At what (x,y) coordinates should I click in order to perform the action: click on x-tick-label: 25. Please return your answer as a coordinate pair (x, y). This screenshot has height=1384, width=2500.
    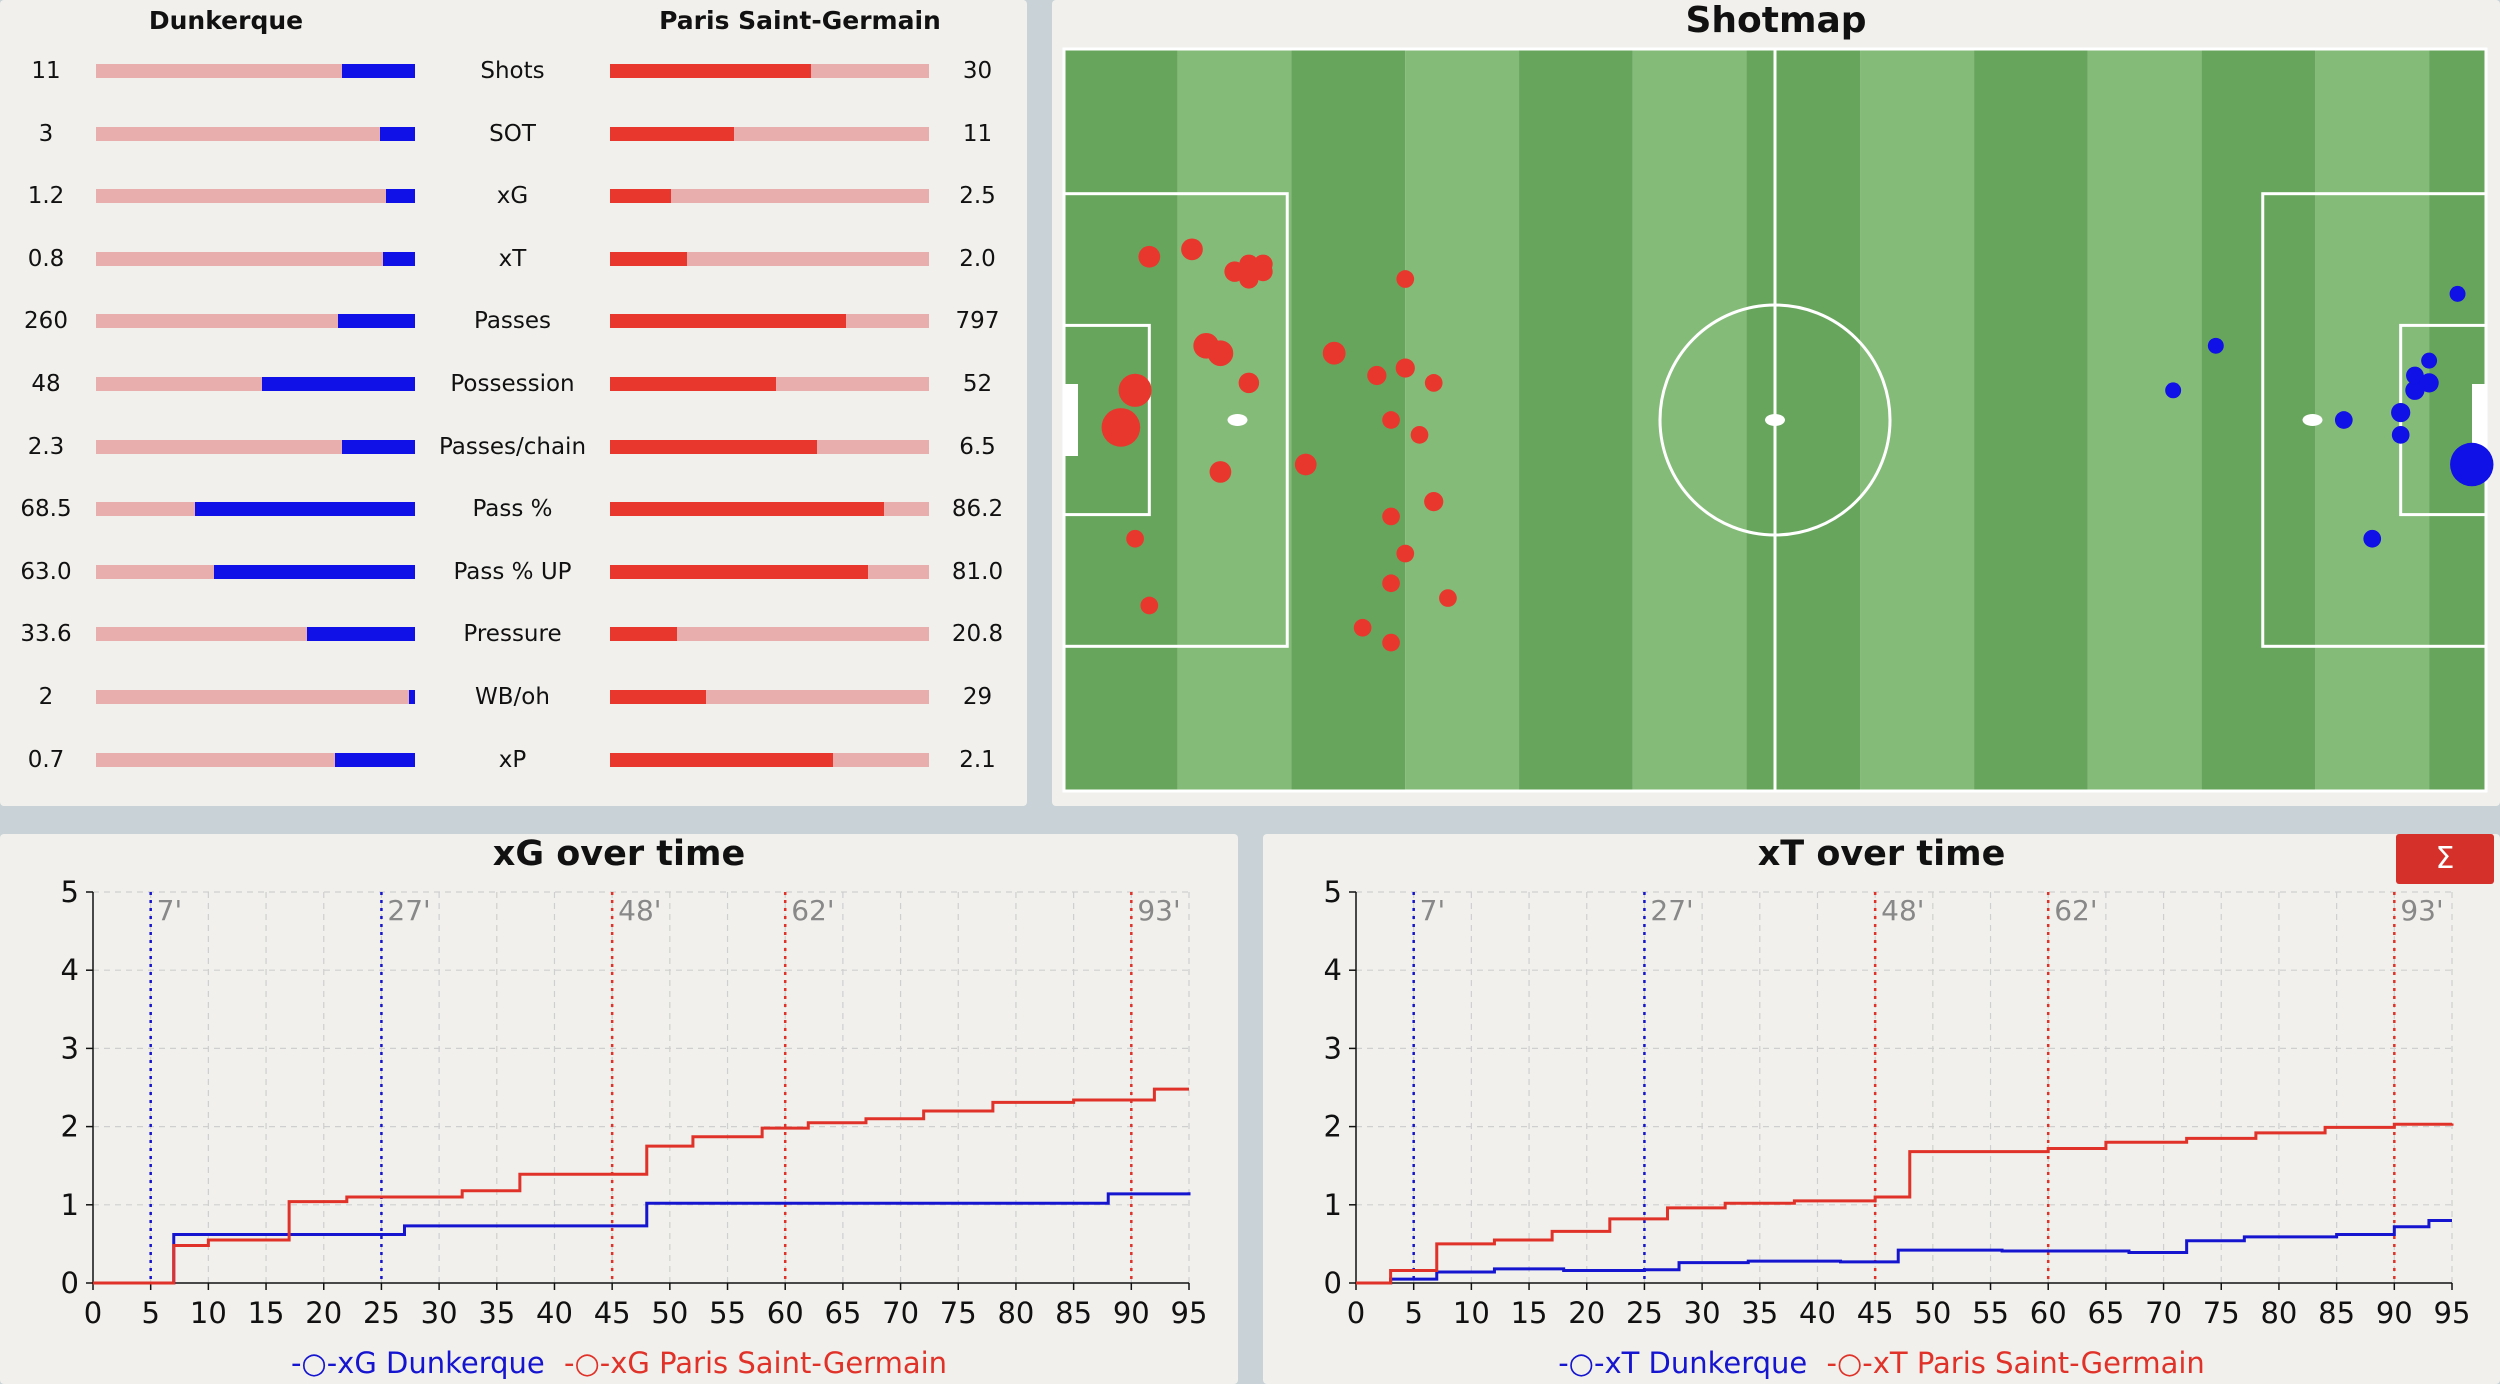
    Looking at the image, I should click on (1644, 1313).